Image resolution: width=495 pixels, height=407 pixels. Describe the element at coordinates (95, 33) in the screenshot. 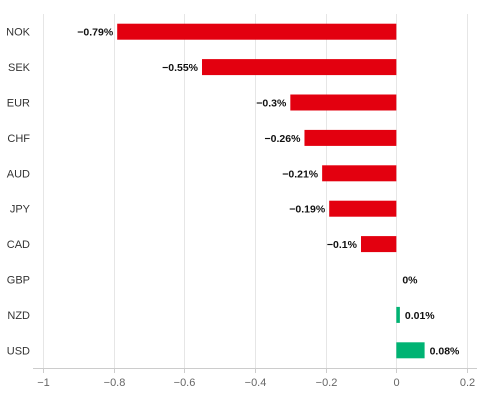

I see `value-label-nok: −0.79%` at that location.